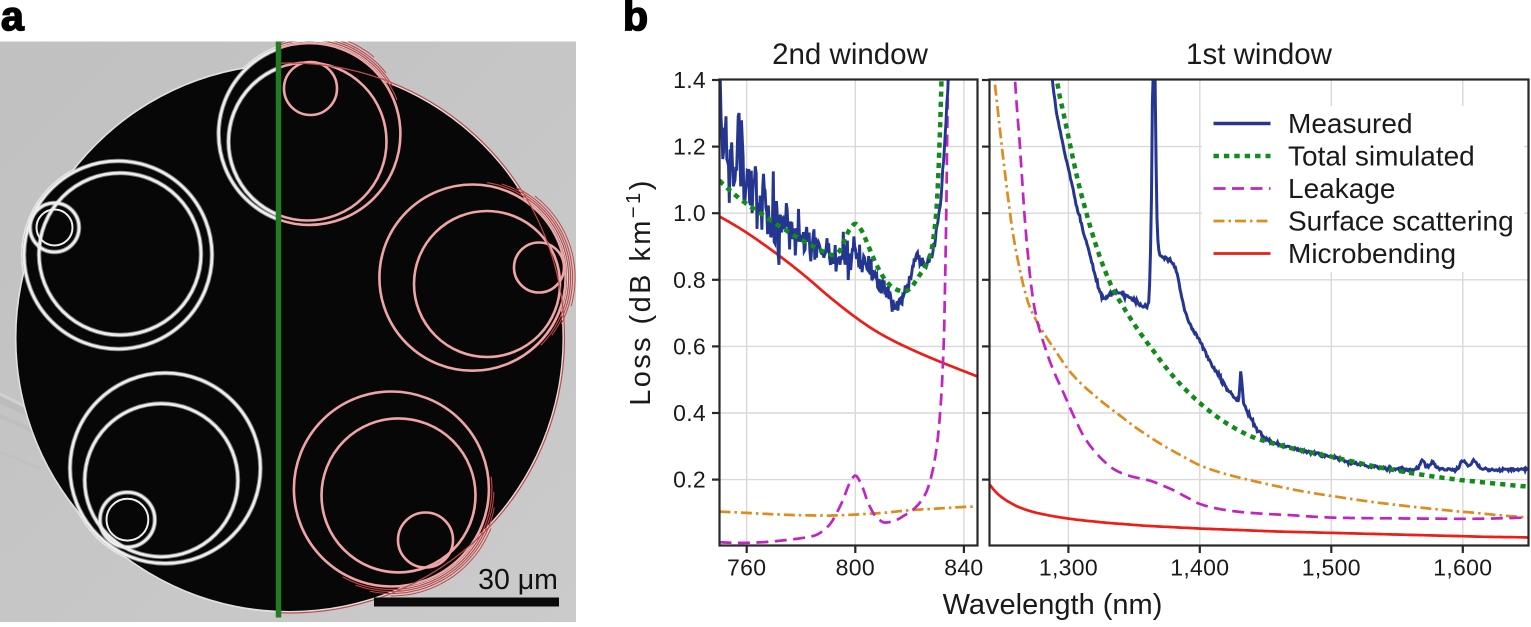  Describe the element at coordinates (1053, 605) in the screenshot. I see `svg-text: Wavelength (nm)` at that location.